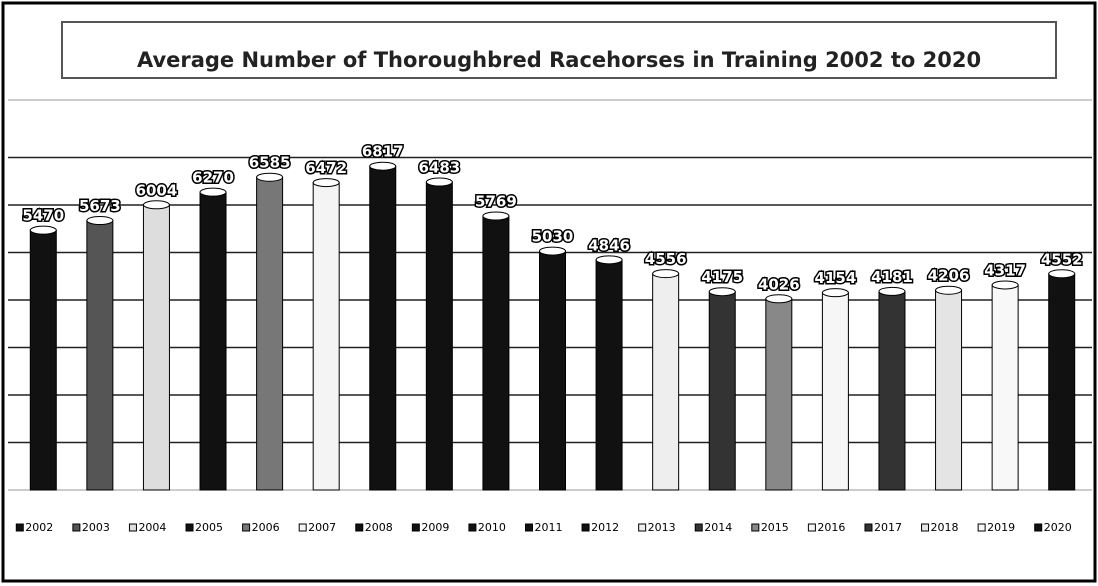  I want to click on data-label: 6817, so click(383, 152).